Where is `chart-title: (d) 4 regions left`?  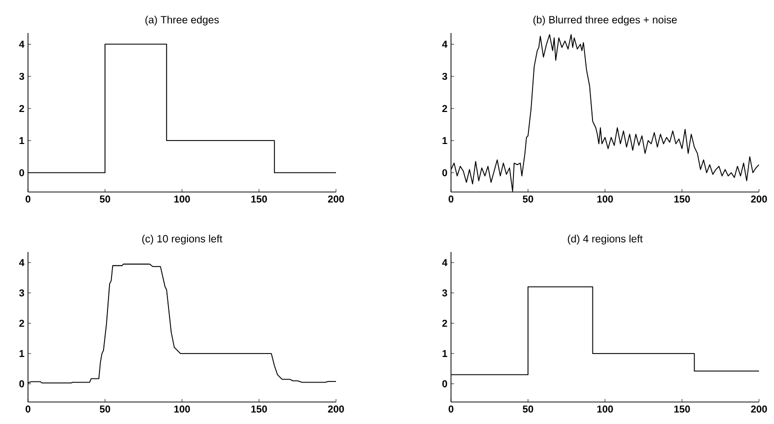 chart-title: (d) 4 regions left is located at coordinates (605, 239).